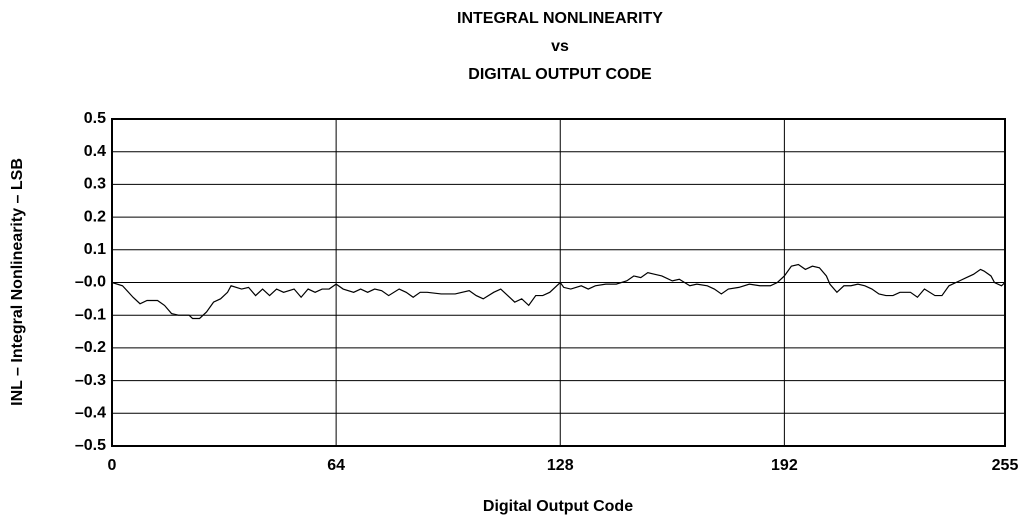 The image size is (1023, 523). Describe the element at coordinates (90, 445) in the screenshot. I see `y-tick-label: –0.5` at that location.